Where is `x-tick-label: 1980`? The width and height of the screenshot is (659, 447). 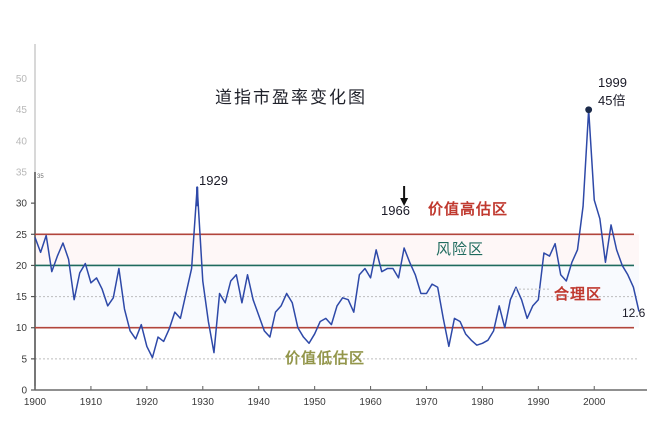
x-tick-label: 1980 is located at coordinates (482, 402).